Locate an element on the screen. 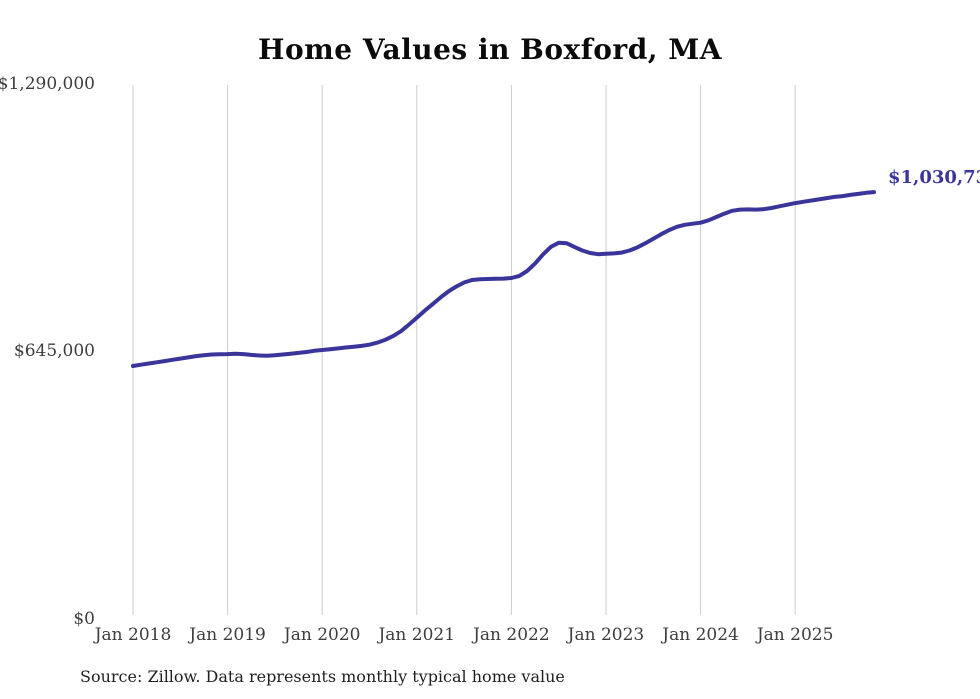 The height and width of the screenshot is (699, 980). x-tick-label: Jan 2023 is located at coordinates (606, 635).